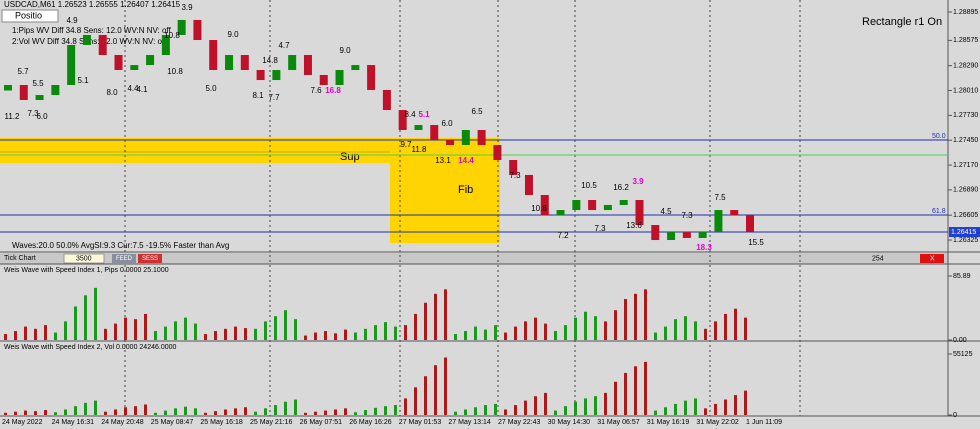 This screenshot has height=429, width=980. What do you see at coordinates (38, 83) in the screenshot?
I see `wave-label: 5.5` at bounding box center [38, 83].